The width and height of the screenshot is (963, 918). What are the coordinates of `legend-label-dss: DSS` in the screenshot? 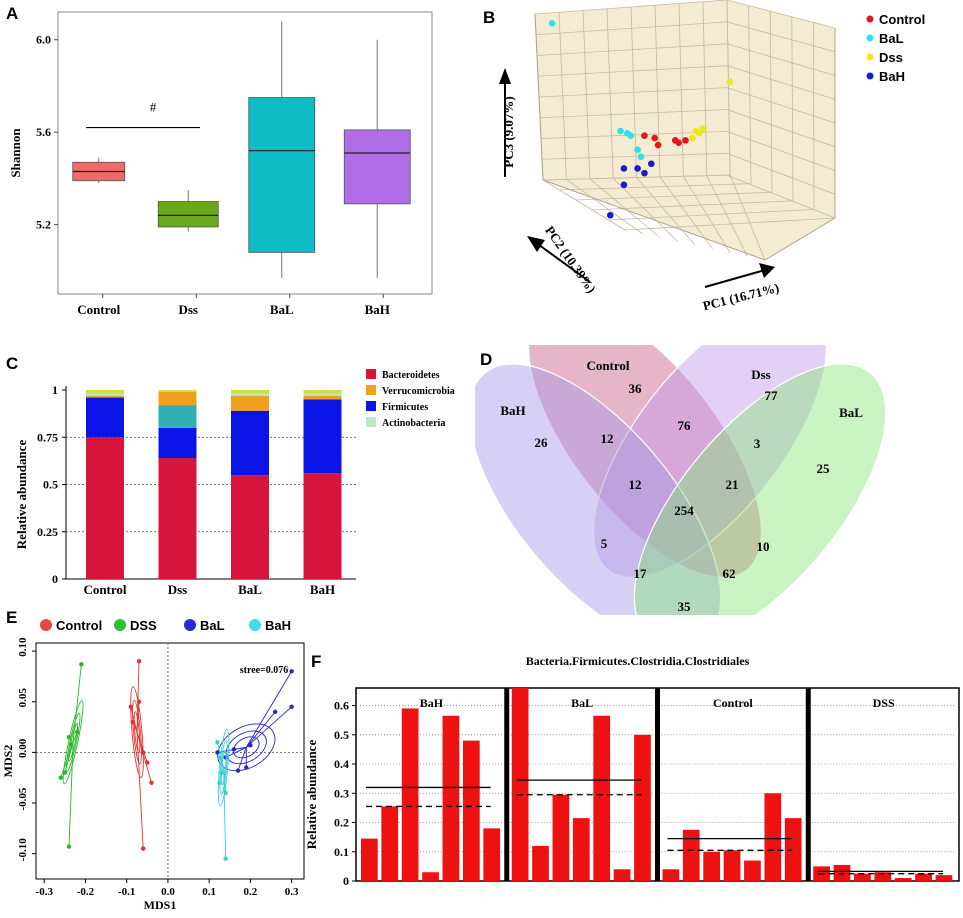 It's located at (143, 625).